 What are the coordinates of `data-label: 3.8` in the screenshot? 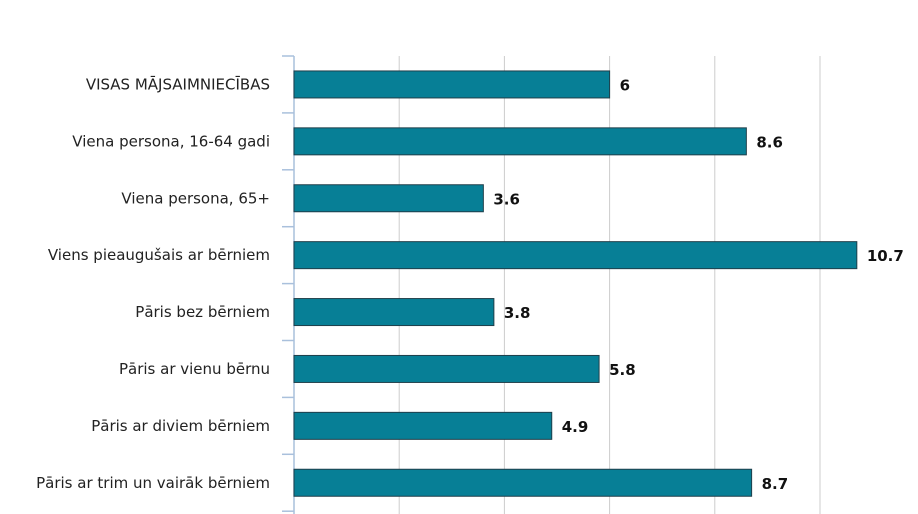 It's located at (517, 313).